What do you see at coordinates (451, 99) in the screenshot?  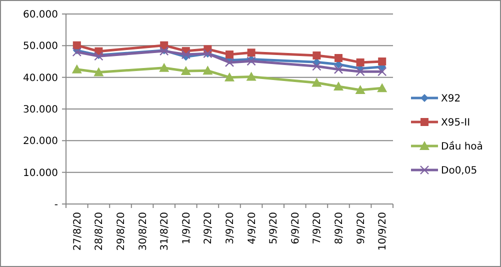 I see `legend-label: X92` at bounding box center [451, 99].